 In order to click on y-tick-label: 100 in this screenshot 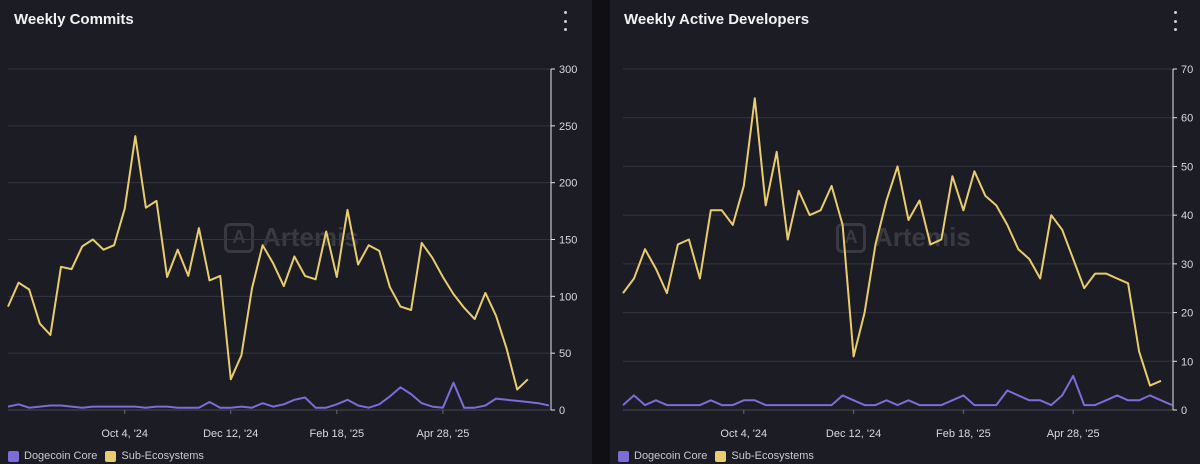, I will do `click(568, 297)`.